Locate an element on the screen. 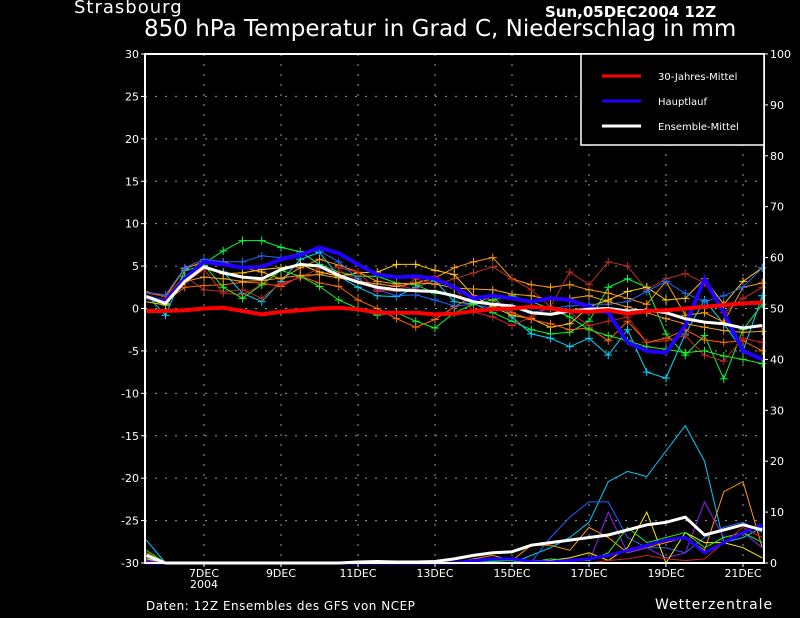 Image resolution: width=800 pixels, height=618 pixels. xtick-label: 21DEC is located at coordinates (742, 573).